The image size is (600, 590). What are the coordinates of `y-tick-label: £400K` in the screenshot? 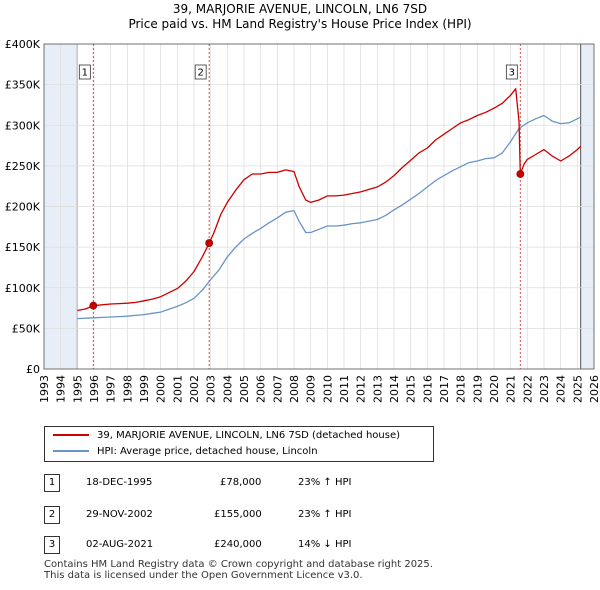 It's located at (23, 44).